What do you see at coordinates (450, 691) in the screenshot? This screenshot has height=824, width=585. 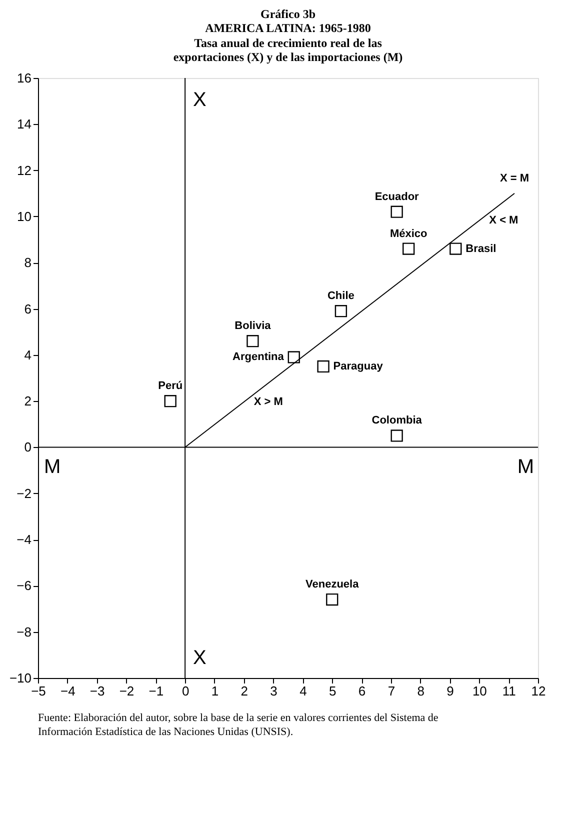 I see `x-tick-label: 9` at bounding box center [450, 691].